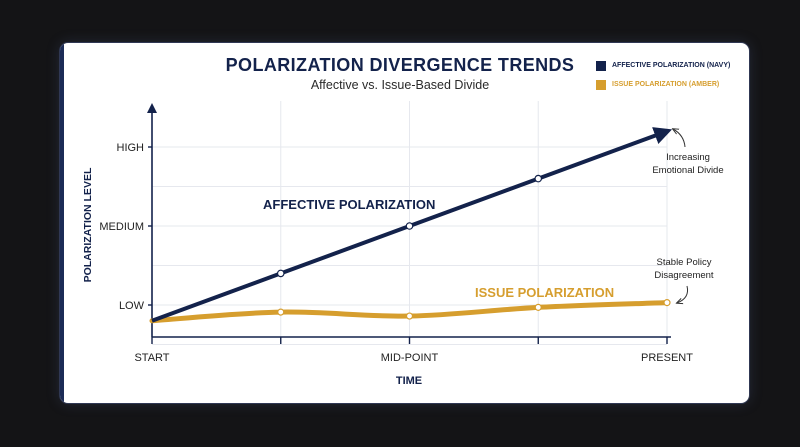  What do you see at coordinates (152, 108) in the screenshot?
I see `y-axis-arrowhead` at bounding box center [152, 108].